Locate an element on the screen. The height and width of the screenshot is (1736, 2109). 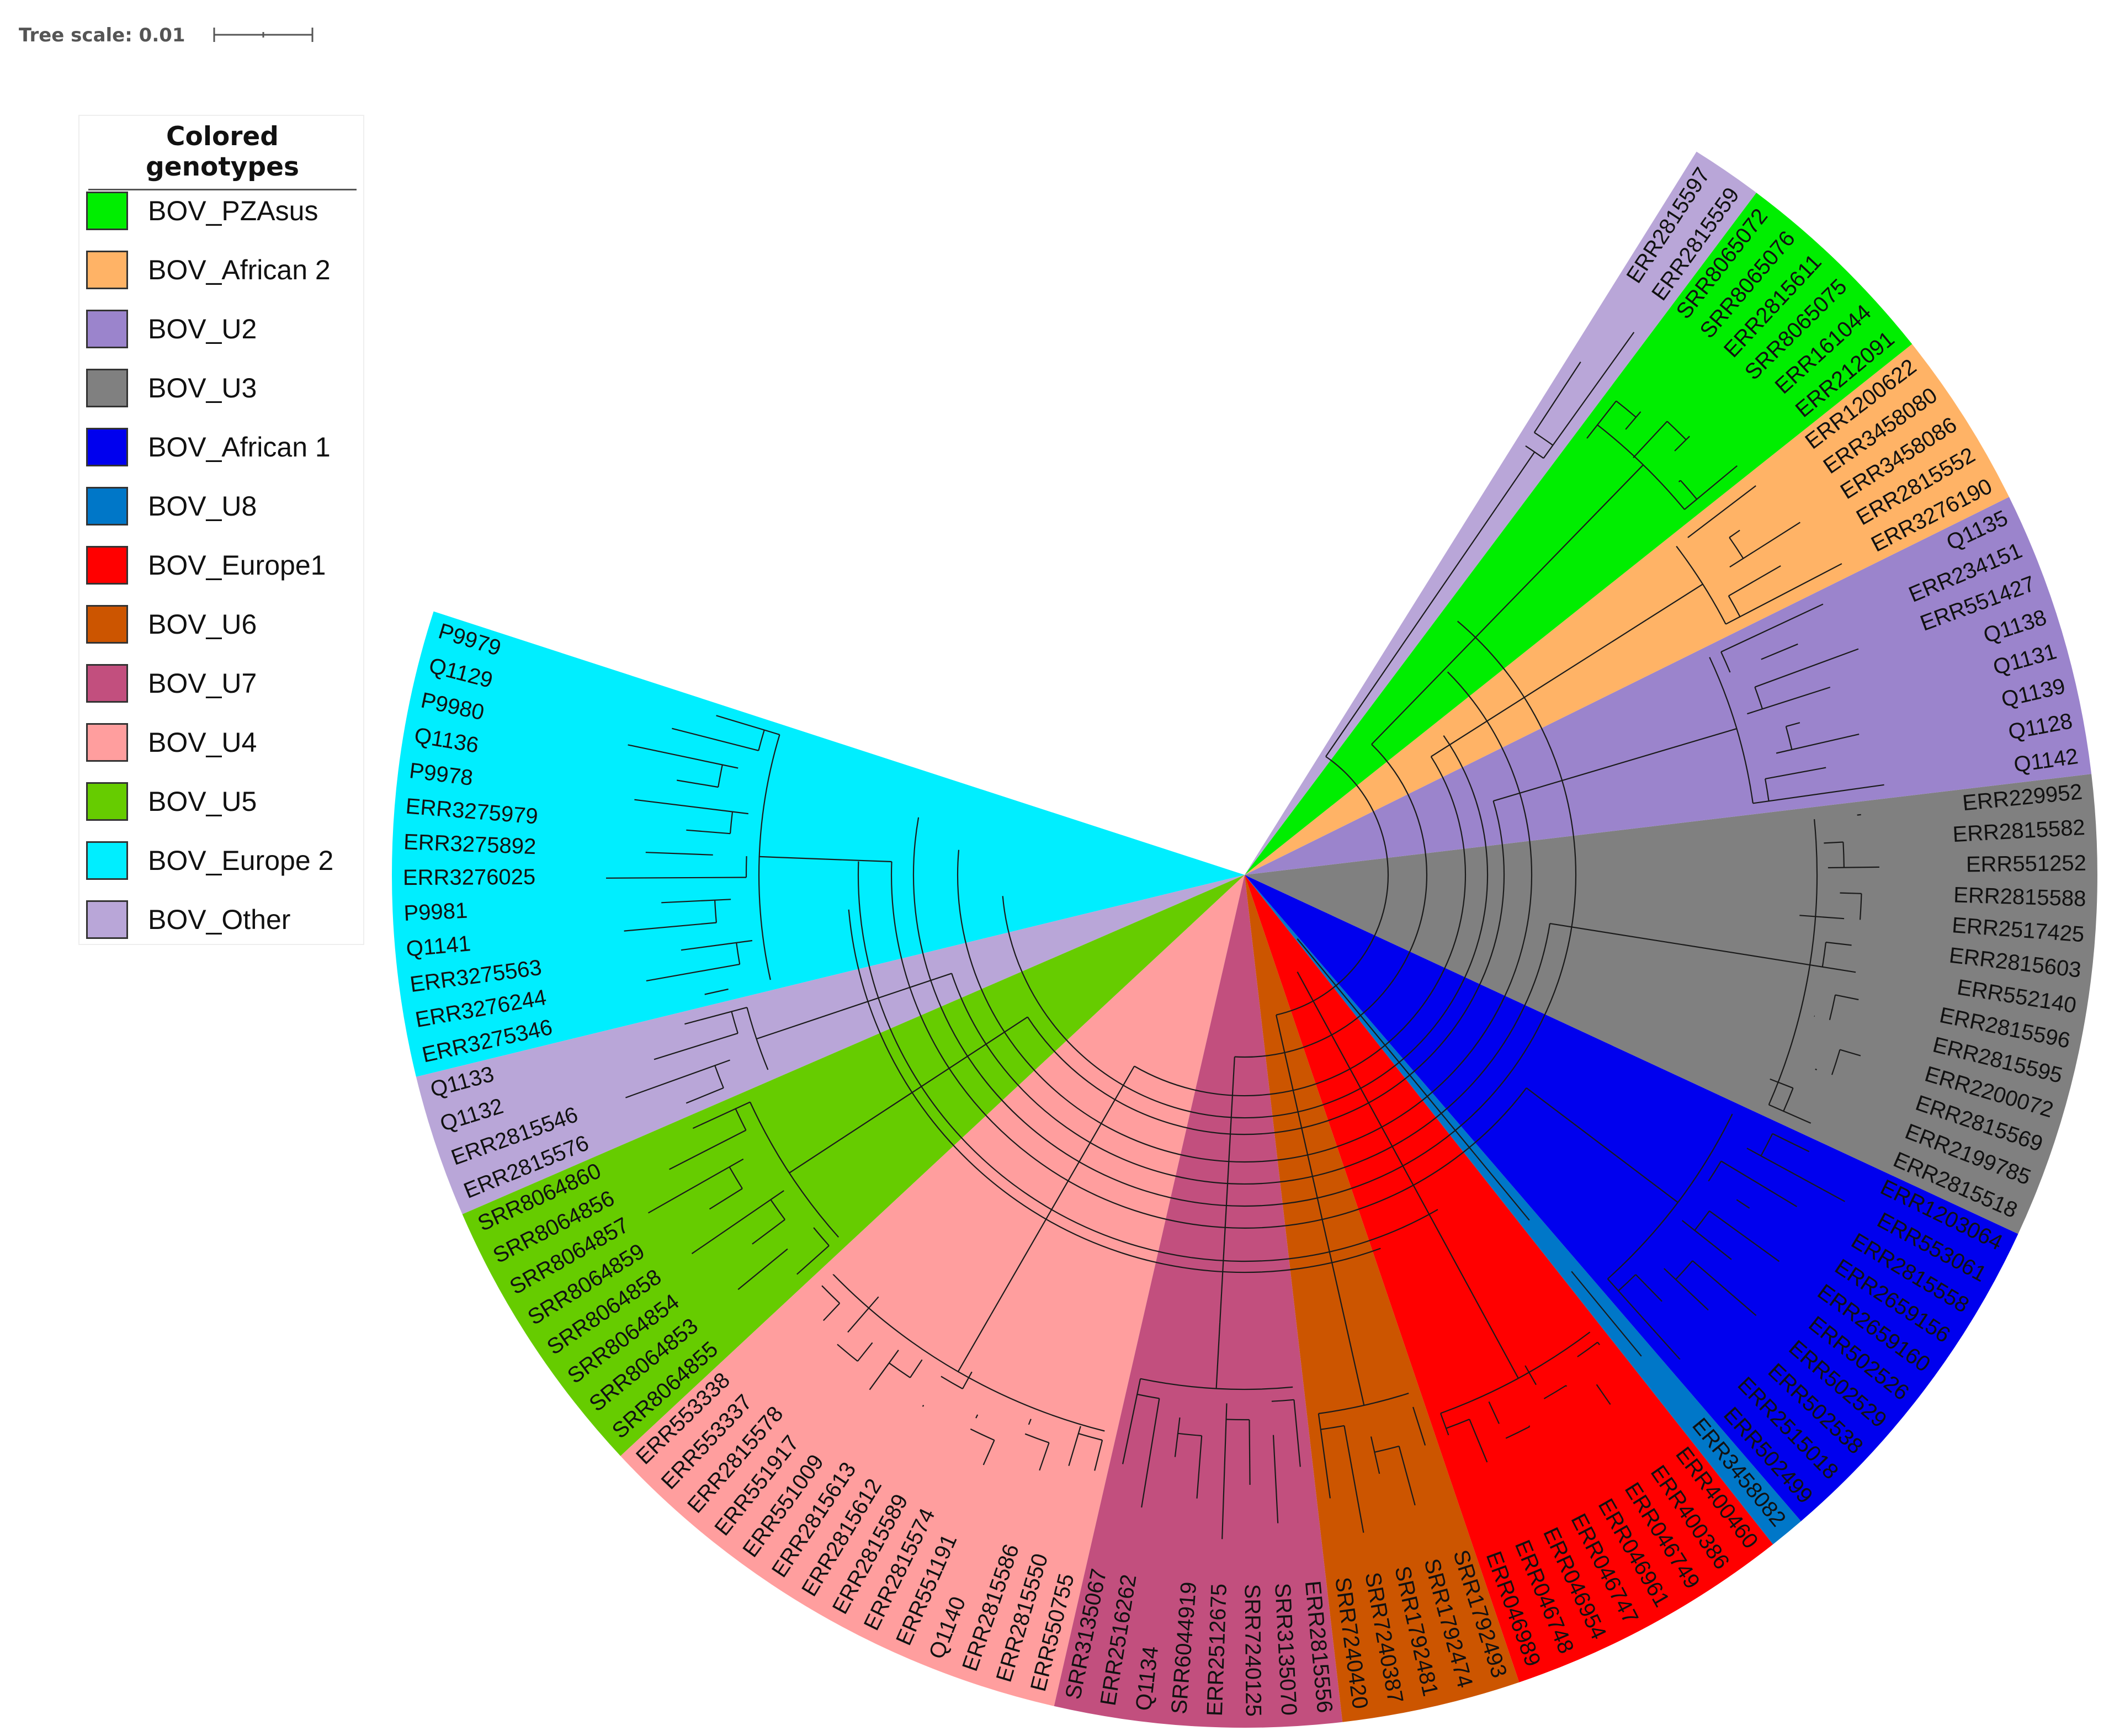
legend-item: BOV_U4 is located at coordinates (209, 742).